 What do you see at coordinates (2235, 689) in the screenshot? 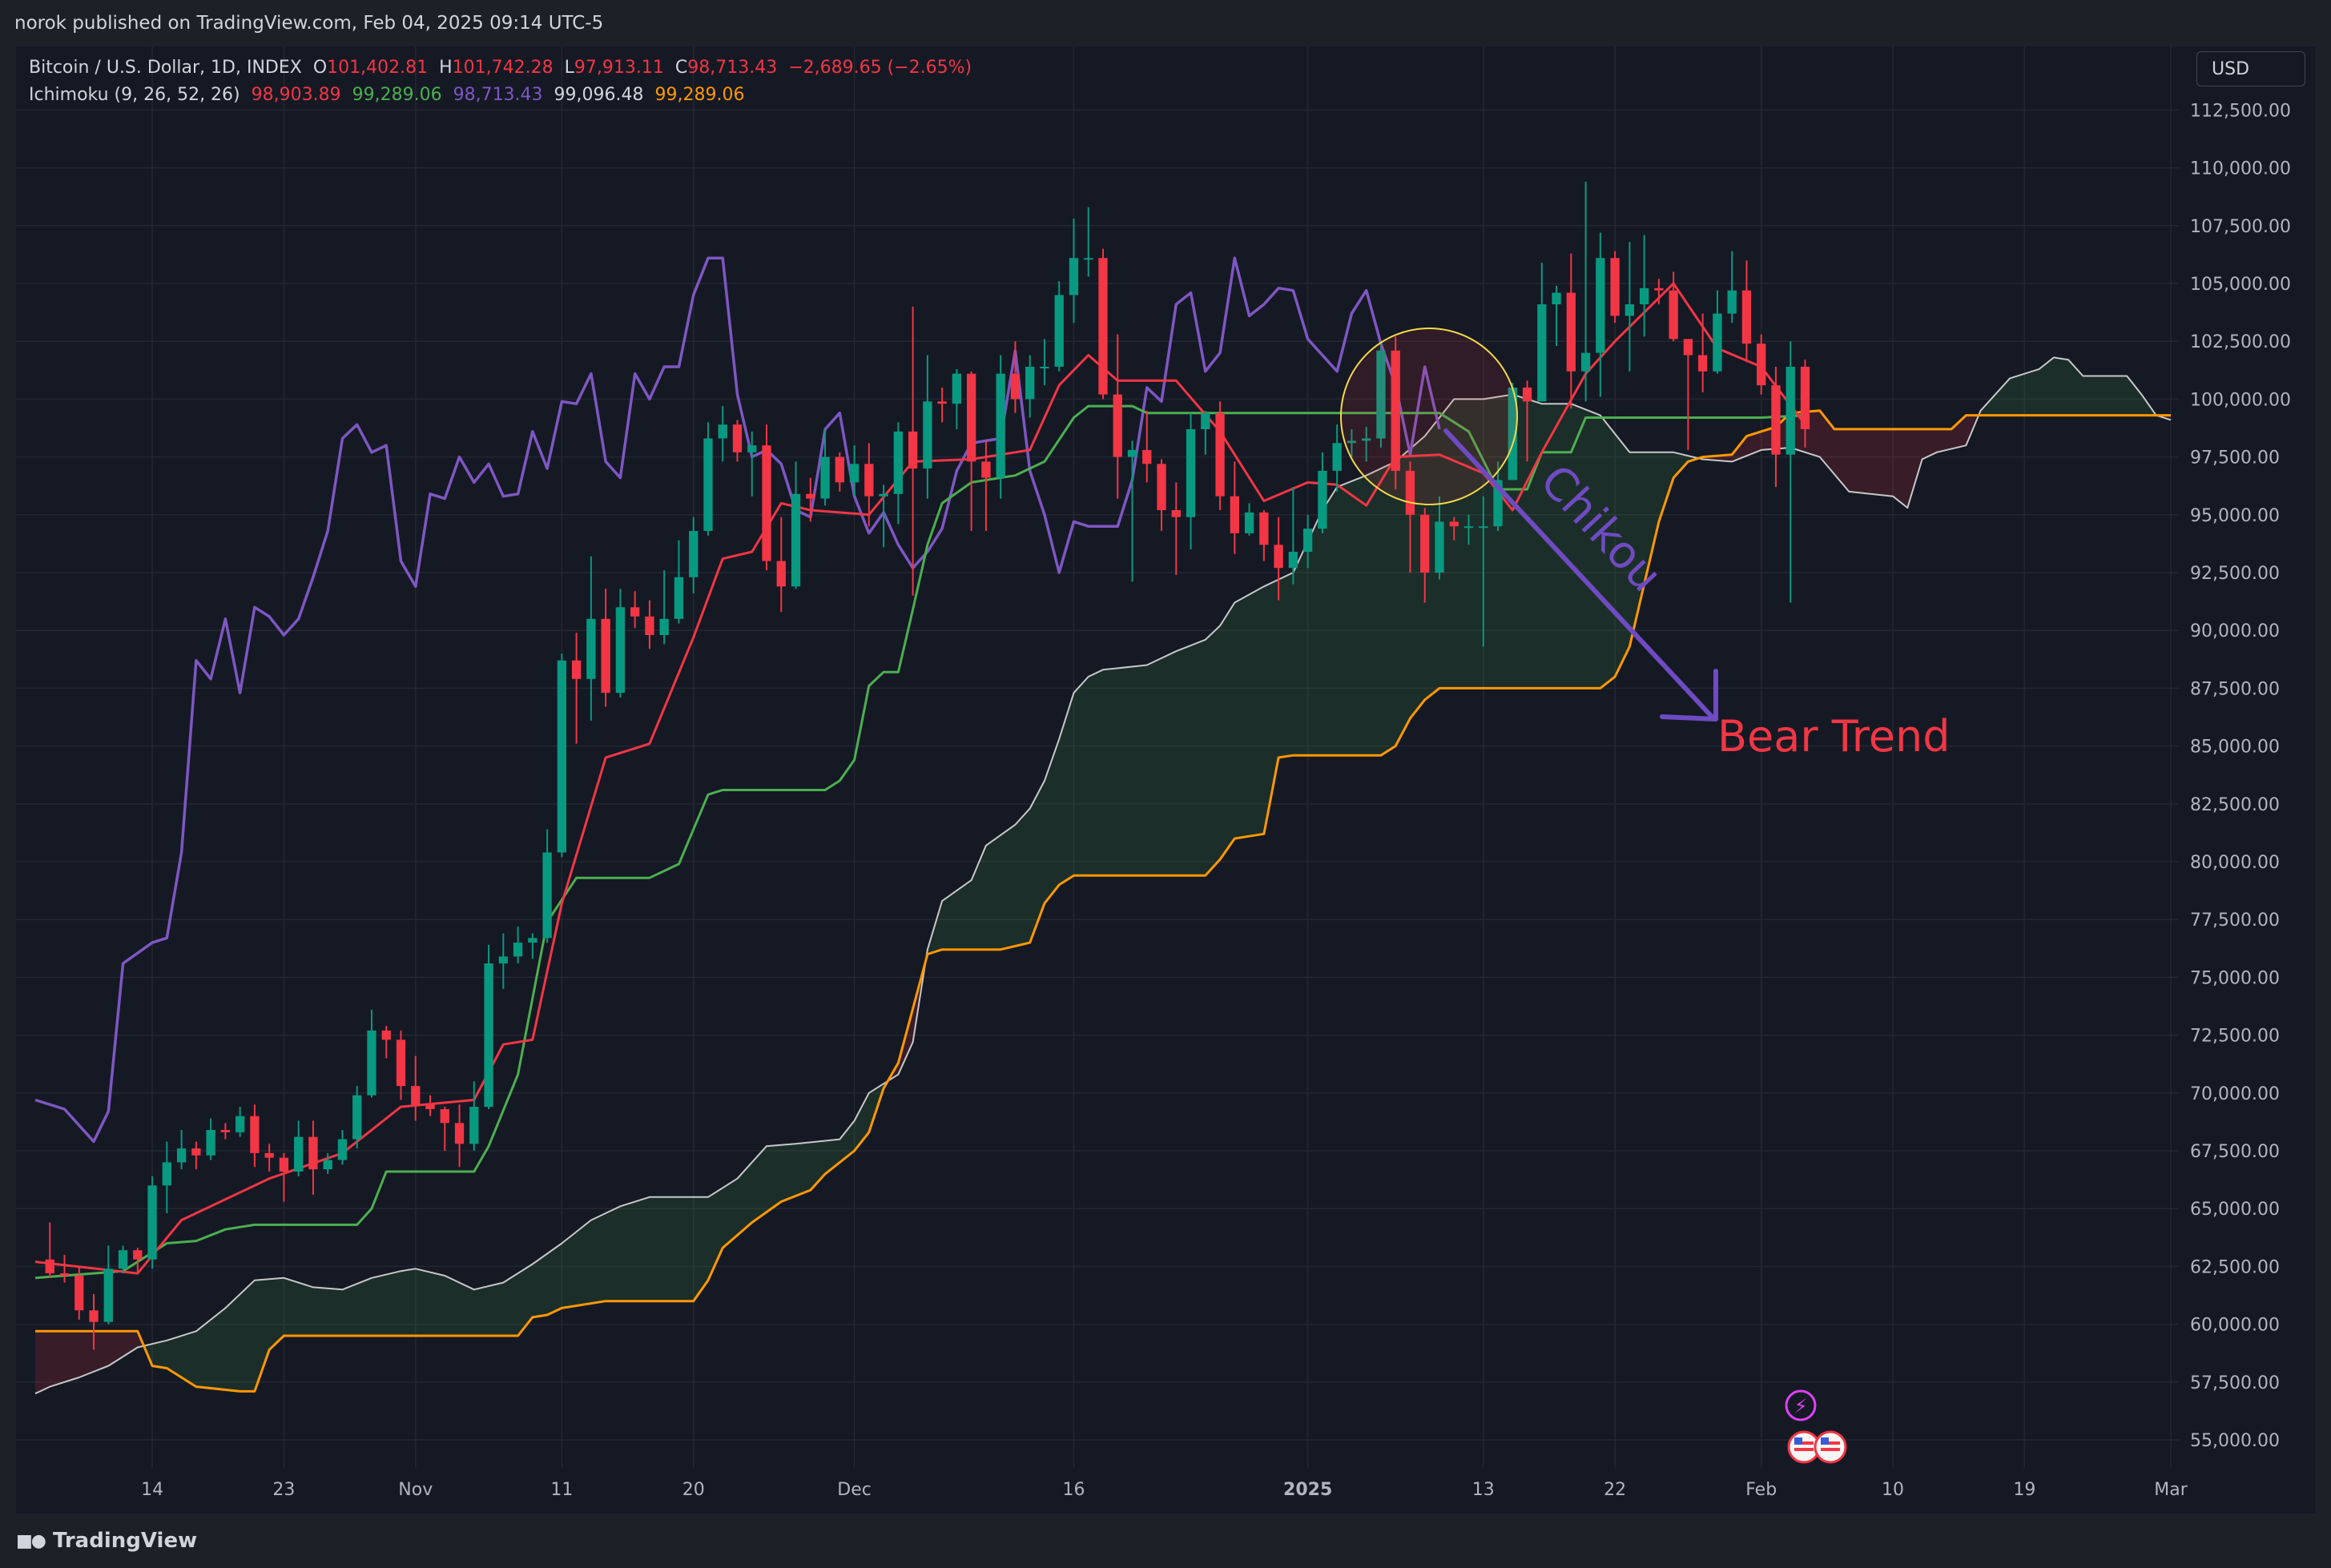
I see `price-tick-label: 87,500.00` at bounding box center [2235, 689].